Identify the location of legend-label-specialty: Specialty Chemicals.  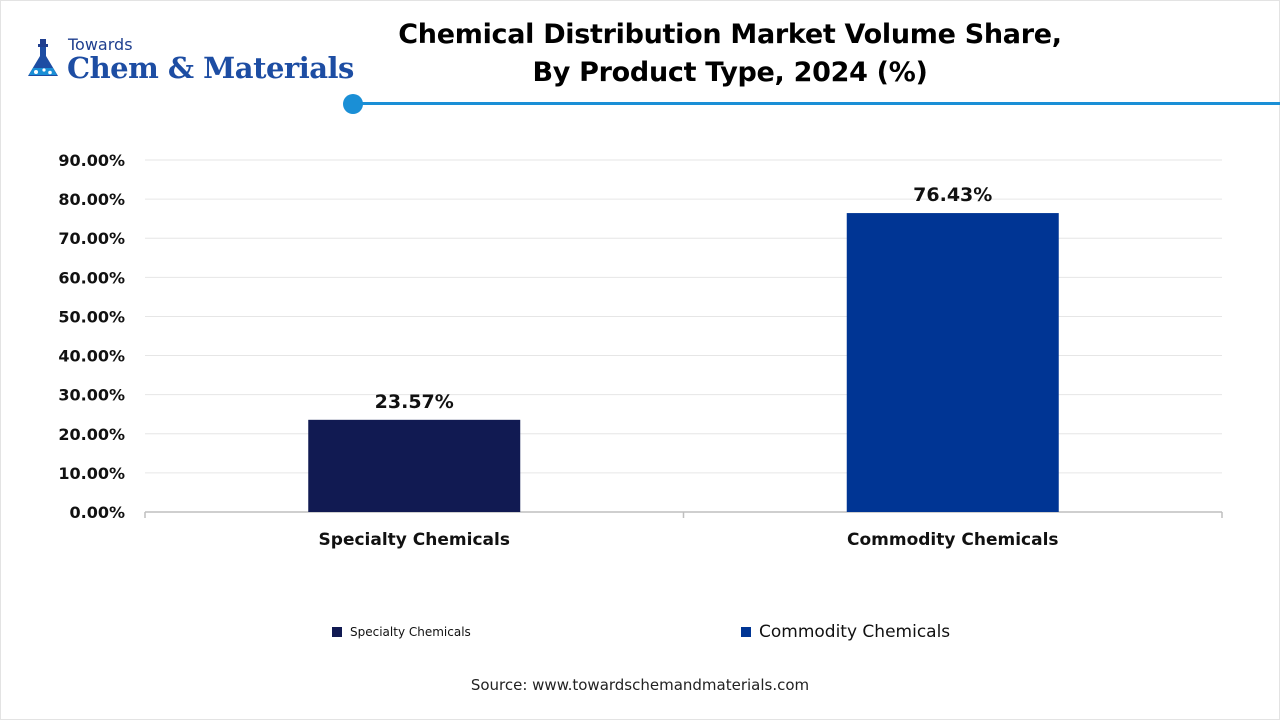
(410, 632).